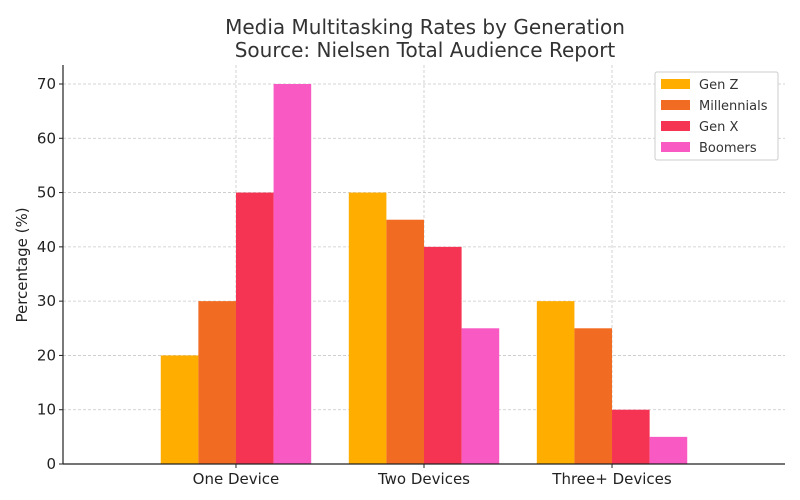 This screenshot has height=500, width=800. Describe the element at coordinates (718, 85) in the screenshot. I see `legend-label: Gen Z` at that location.